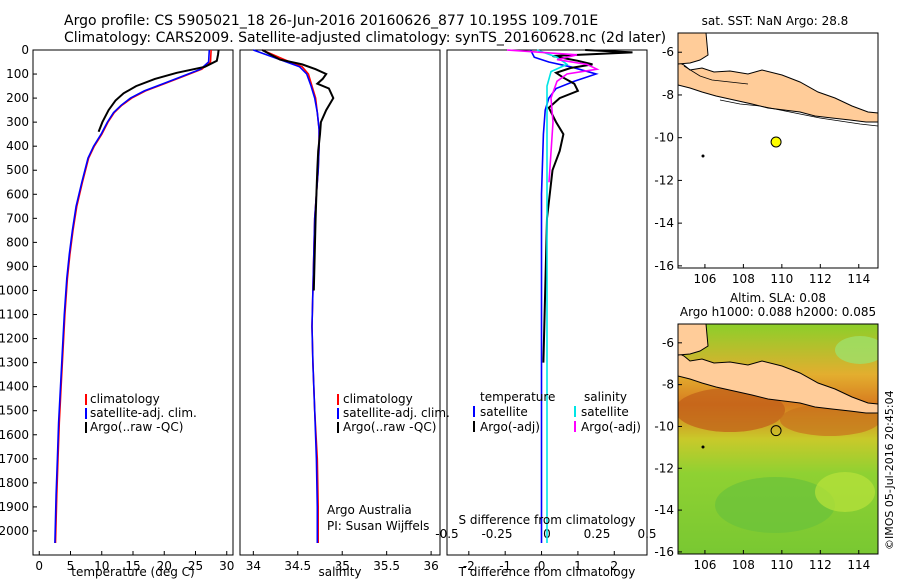 The width and height of the screenshot is (900, 580). I want to click on legend-label-temp-satellite: satellite, so click(504, 412).